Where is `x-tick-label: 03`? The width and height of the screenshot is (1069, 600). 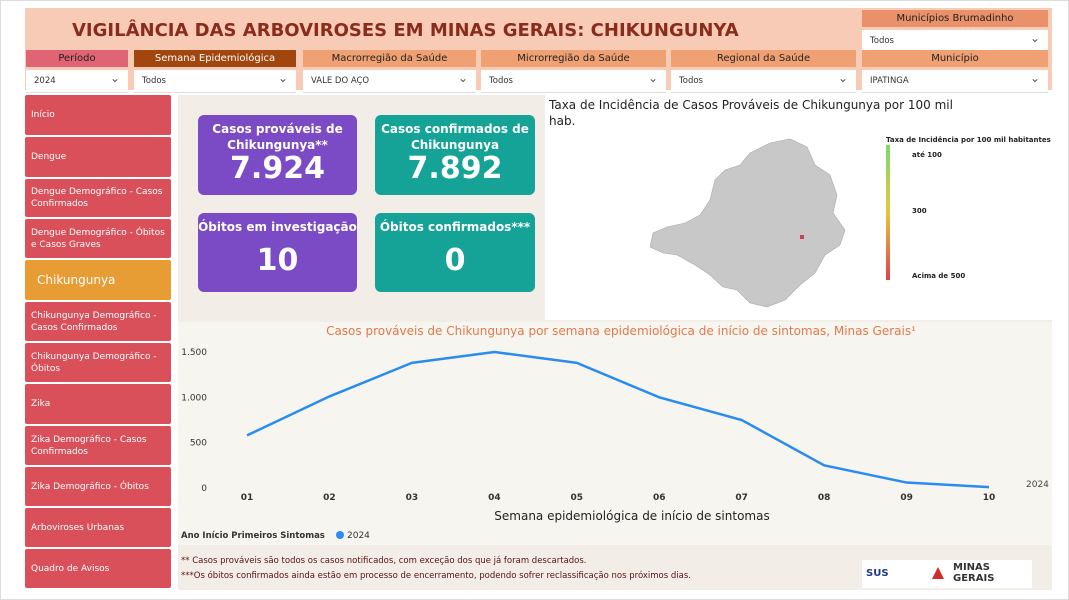
x-tick-label: 03 is located at coordinates (412, 498).